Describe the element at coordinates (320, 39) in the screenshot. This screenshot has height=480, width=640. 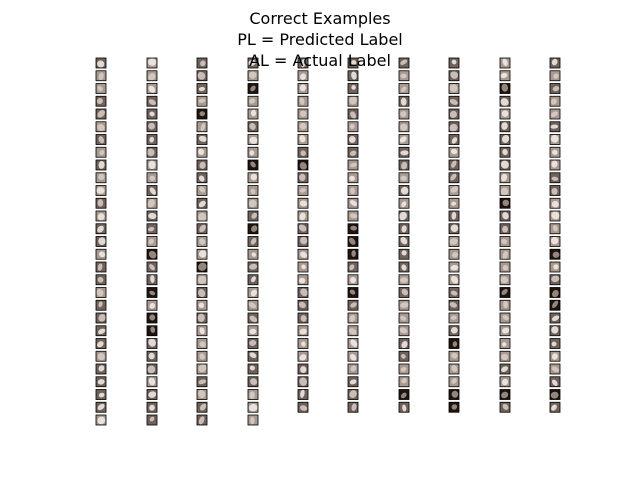
I see `figure-title-line-2: PL = Predicted Label` at that location.